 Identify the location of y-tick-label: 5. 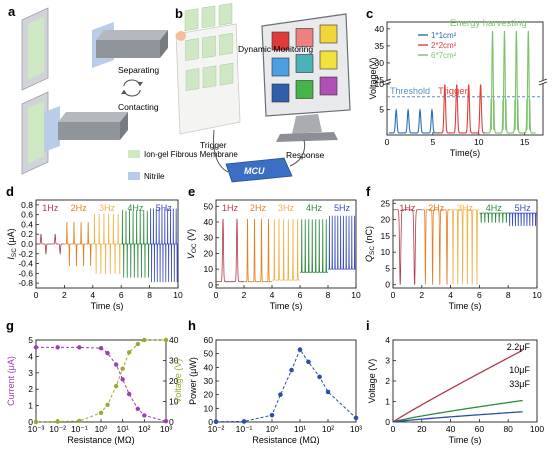
(387, 268).